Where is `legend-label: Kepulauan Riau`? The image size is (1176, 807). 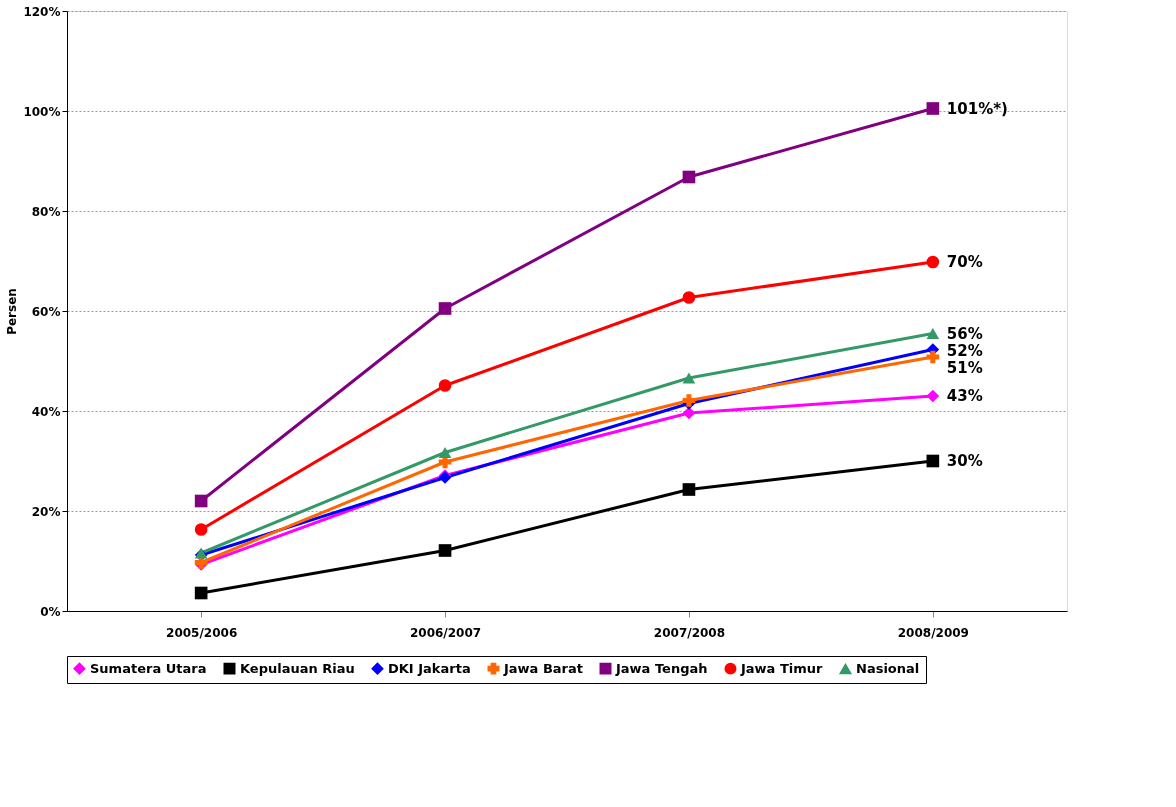 legend-label: Kepulauan Riau is located at coordinates (297, 668).